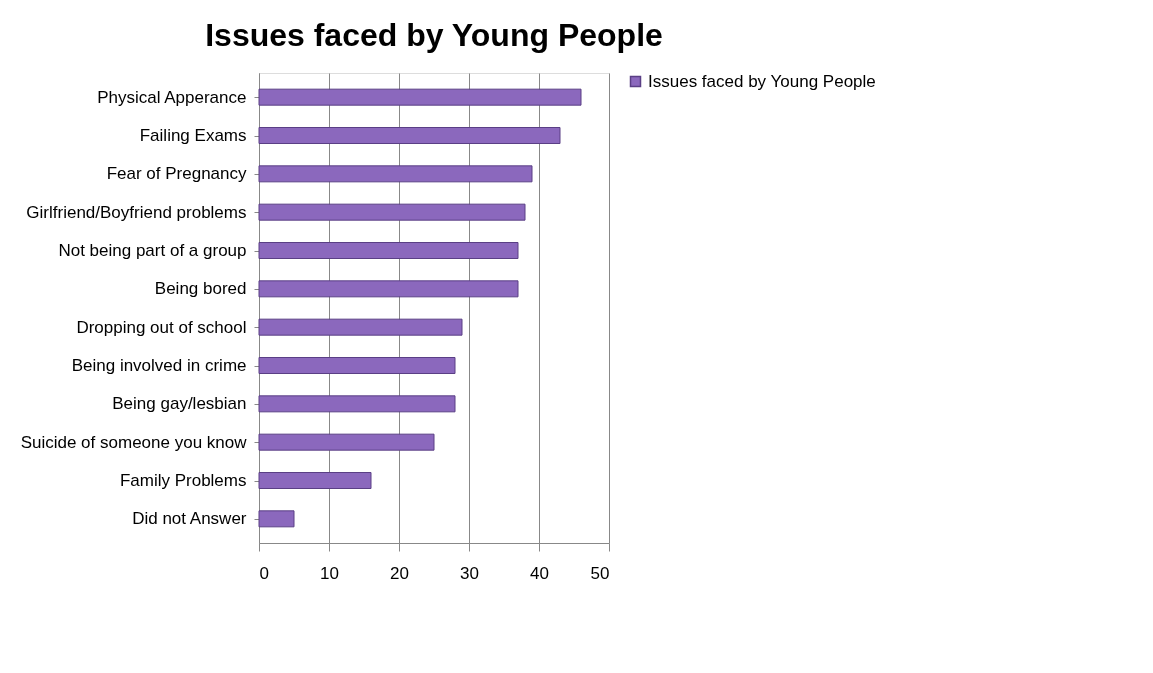 The height and width of the screenshot is (673, 1153). What do you see at coordinates (189, 519) in the screenshot?
I see `y-tick-label: Did not Answer` at bounding box center [189, 519].